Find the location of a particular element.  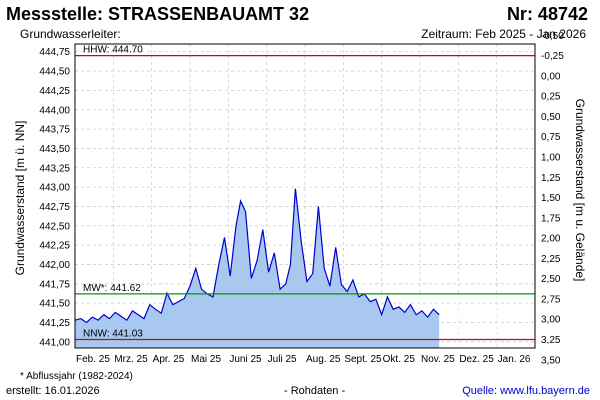

y-tick-label: 443,50 is located at coordinates (54, 149).